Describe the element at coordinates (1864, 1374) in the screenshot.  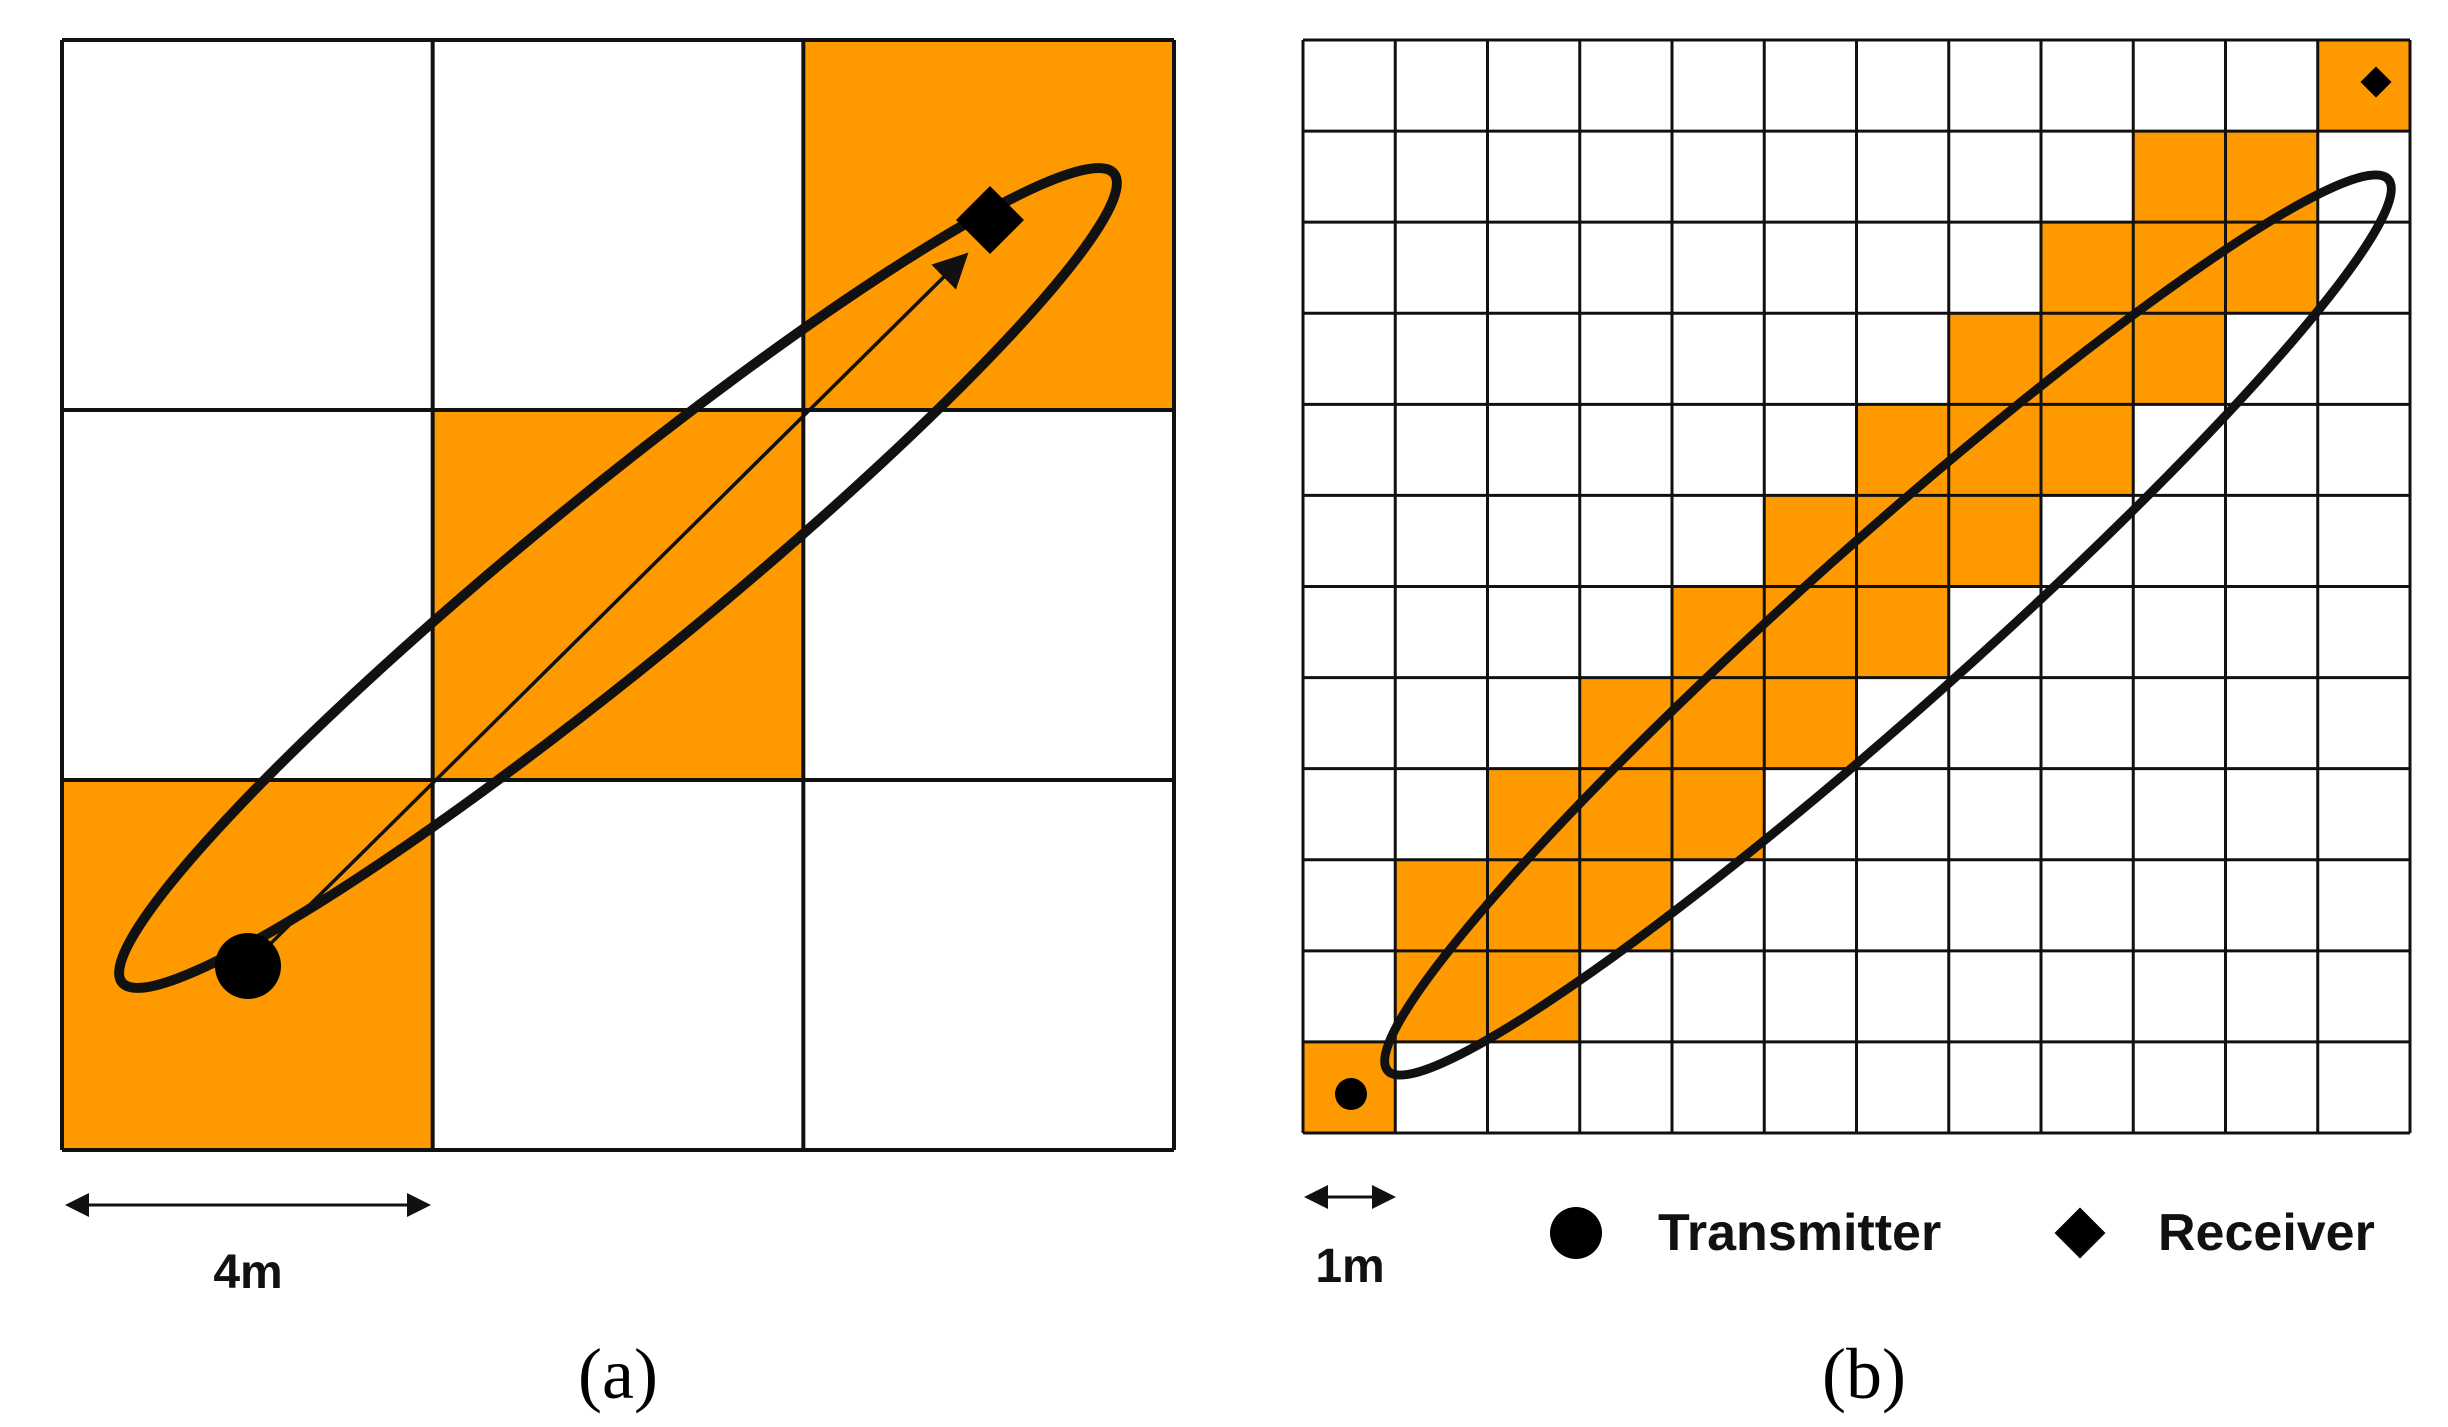
I see `panel-b-caption: (b)` at that location.